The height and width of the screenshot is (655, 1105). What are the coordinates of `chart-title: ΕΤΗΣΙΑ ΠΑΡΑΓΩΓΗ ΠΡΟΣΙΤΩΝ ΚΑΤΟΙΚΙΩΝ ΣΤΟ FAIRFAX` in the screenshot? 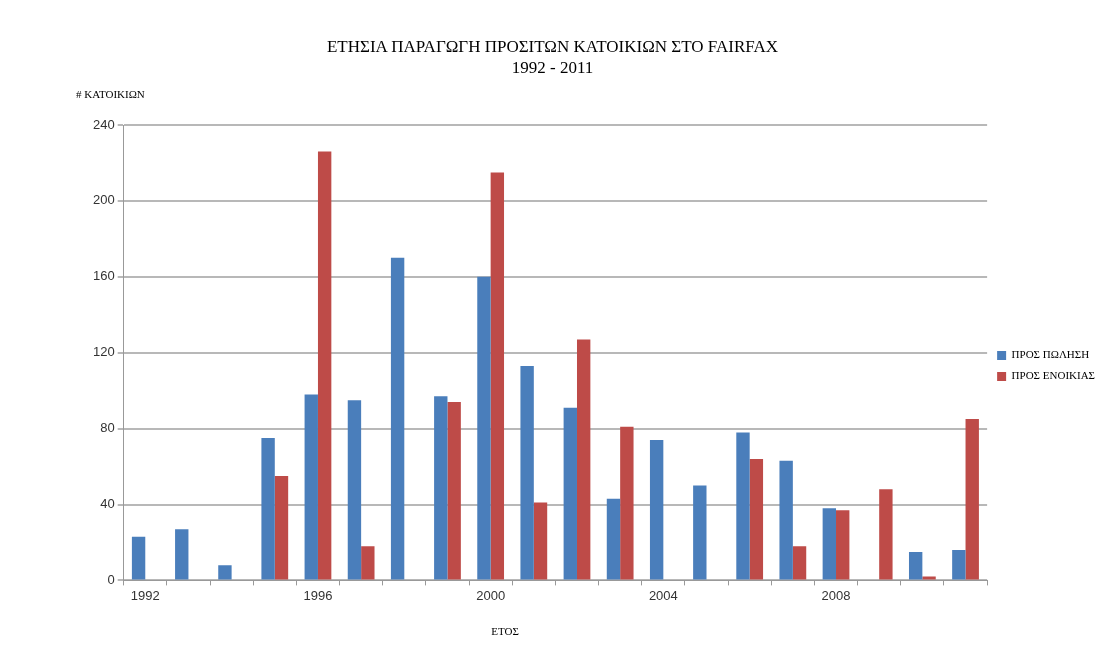 It's located at (552, 46).